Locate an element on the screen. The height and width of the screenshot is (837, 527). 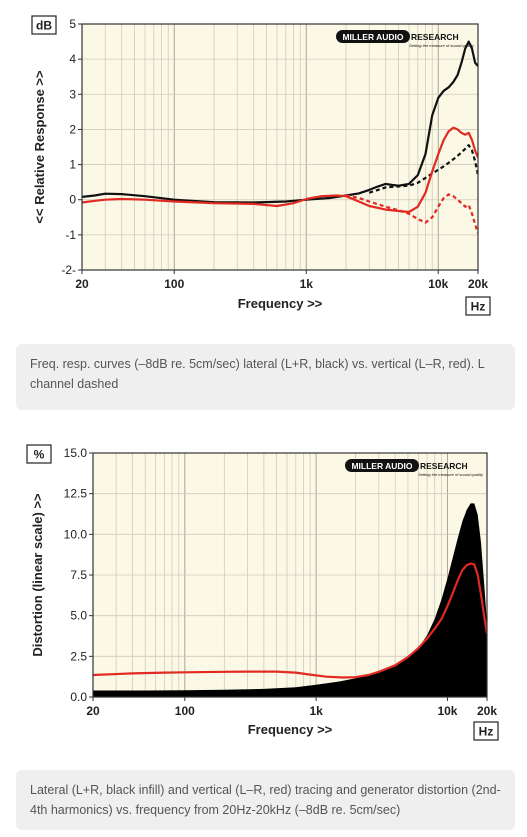
distortion-xtick-label: 1k is located at coordinates (316, 711).